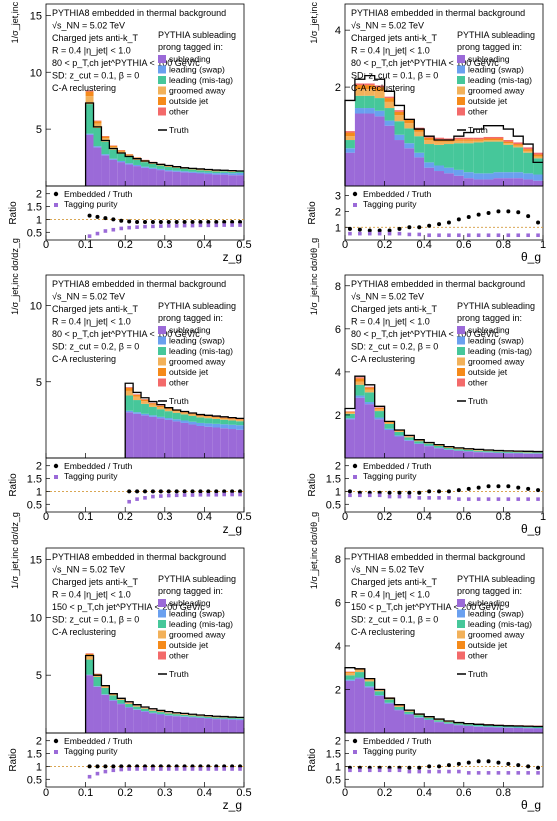  Describe the element at coordinates (184, 420) in the screenshot. I see `truth-line` at that location.